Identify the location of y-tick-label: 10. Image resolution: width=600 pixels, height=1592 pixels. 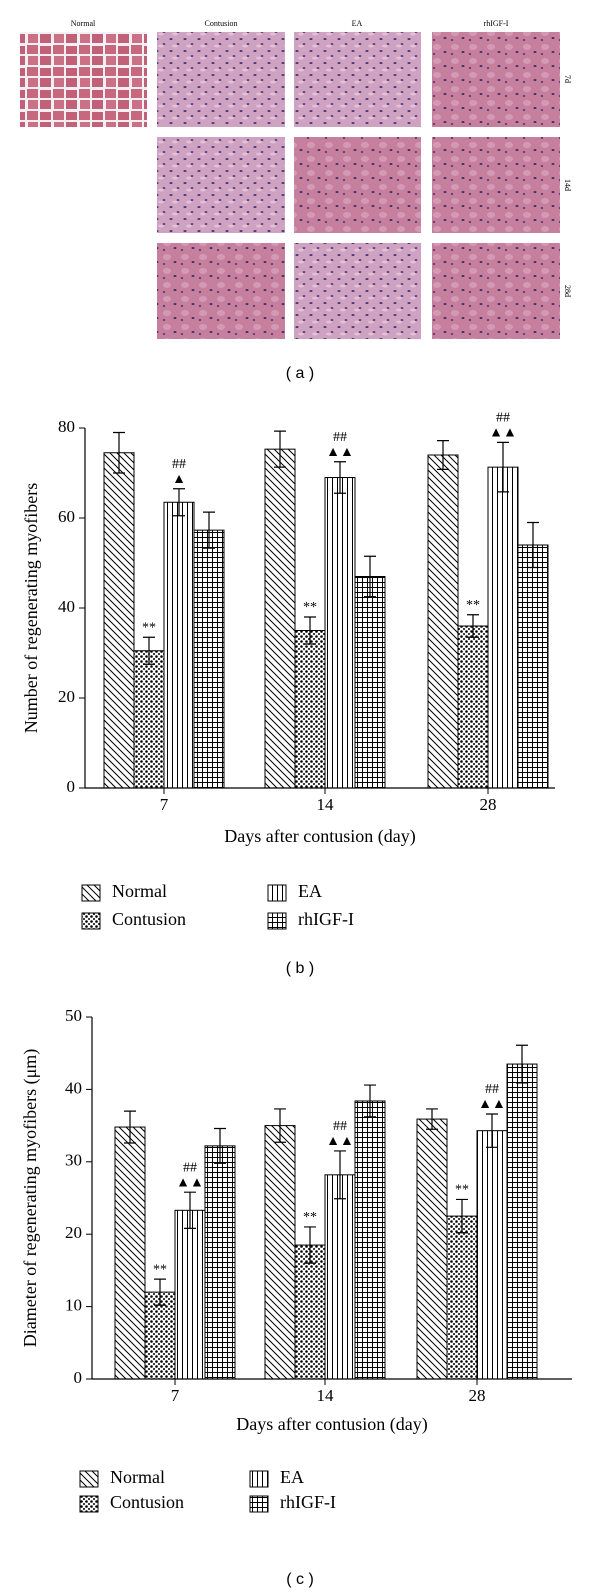
(73, 1305).